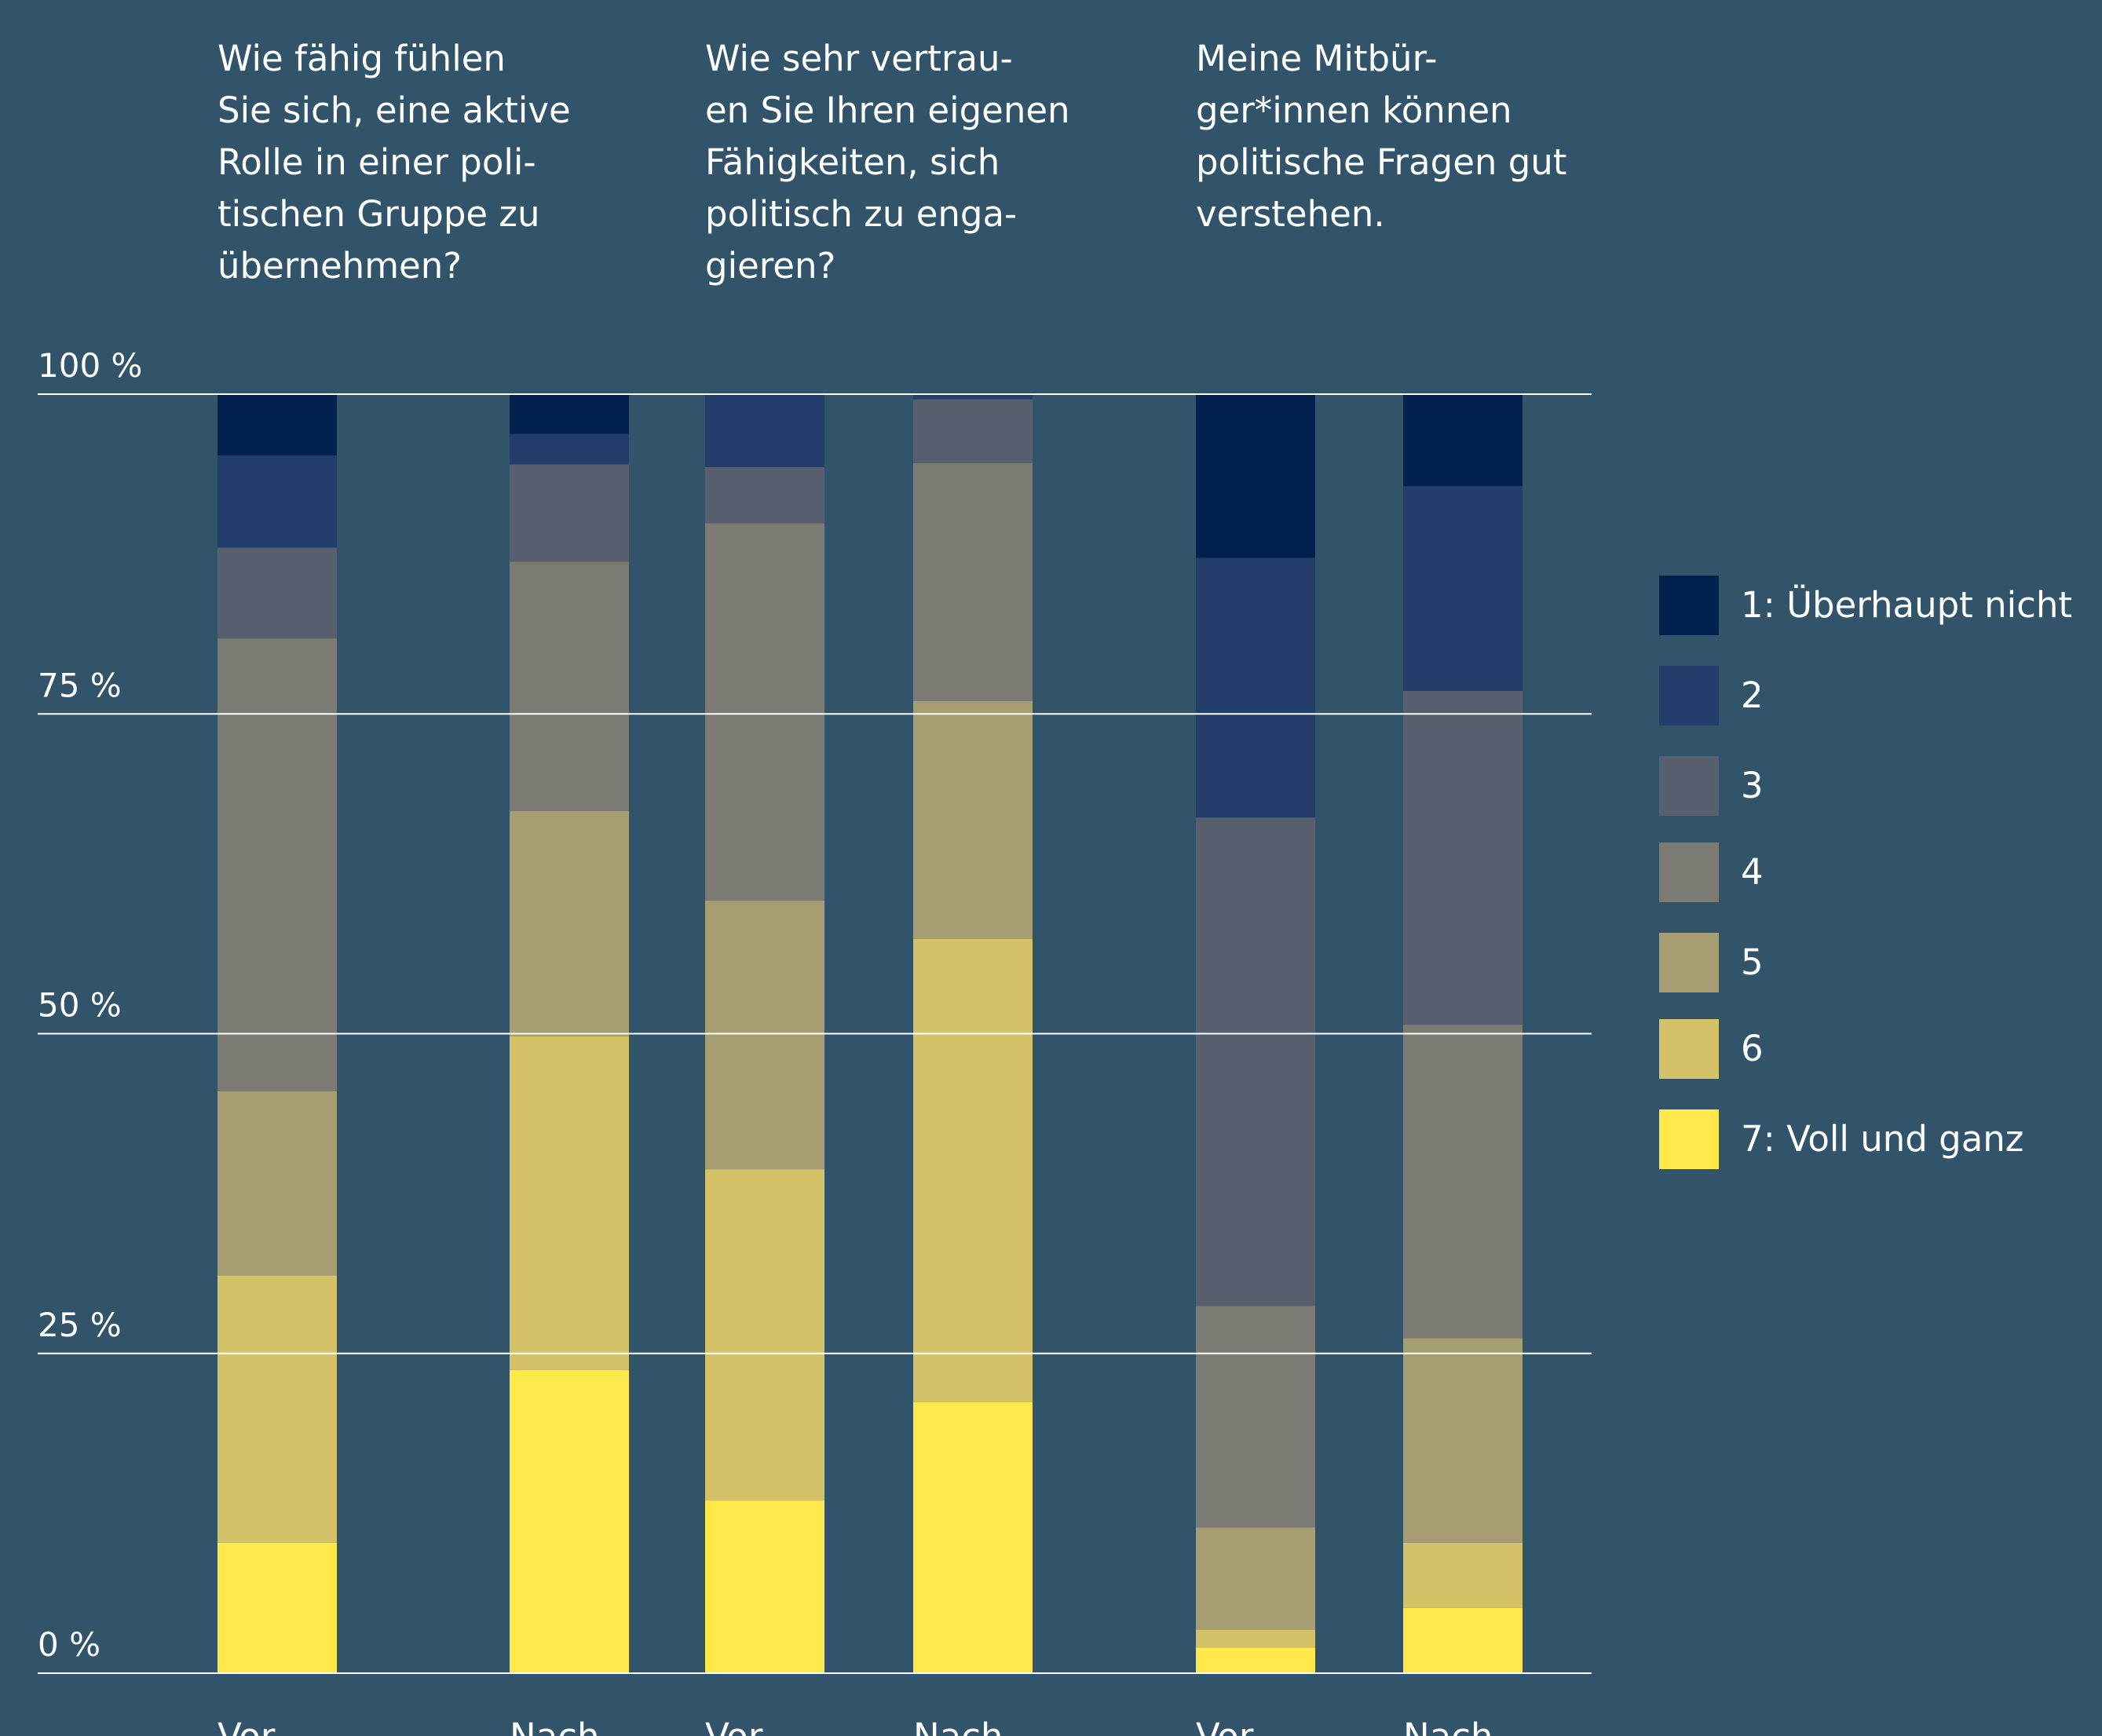 Image resolution: width=2102 pixels, height=1736 pixels. Describe the element at coordinates (1448, 1726) in the screenshot. I see `x-tick-label-g3-nach: Nach` at that location.